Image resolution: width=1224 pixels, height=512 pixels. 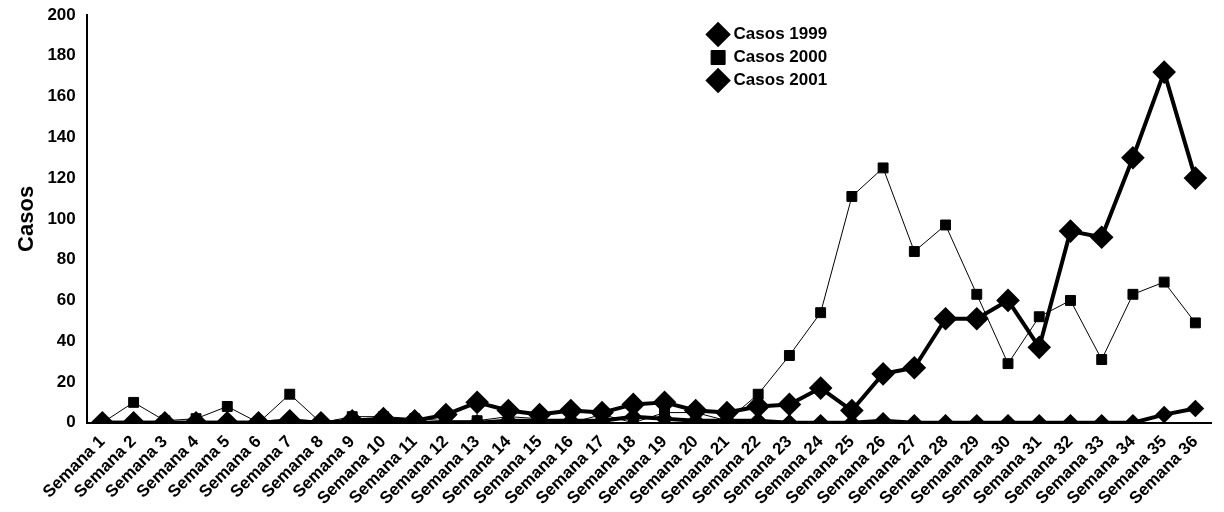 What do you see at coordinates (66, 259) in the screenshot?
I see `y-tick-label: 80` at bounding box center [66, 259].